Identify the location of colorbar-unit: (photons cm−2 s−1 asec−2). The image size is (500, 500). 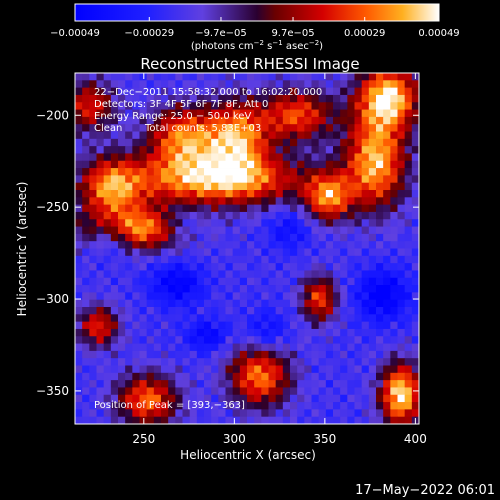
(257, 45).